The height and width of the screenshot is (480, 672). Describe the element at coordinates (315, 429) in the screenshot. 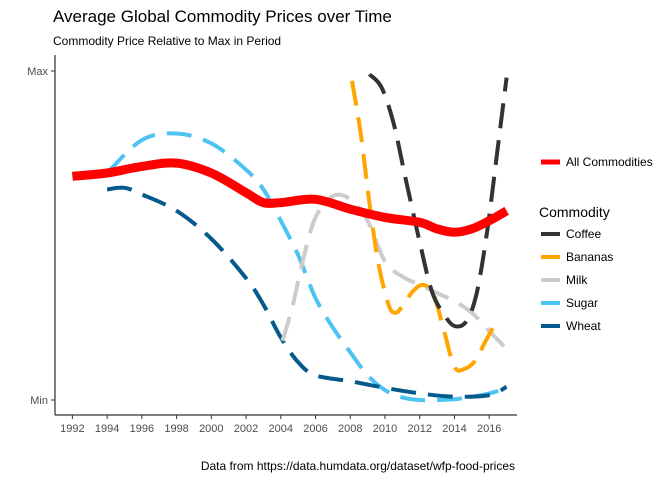

I see `x-tick-label: 2006` at that location.